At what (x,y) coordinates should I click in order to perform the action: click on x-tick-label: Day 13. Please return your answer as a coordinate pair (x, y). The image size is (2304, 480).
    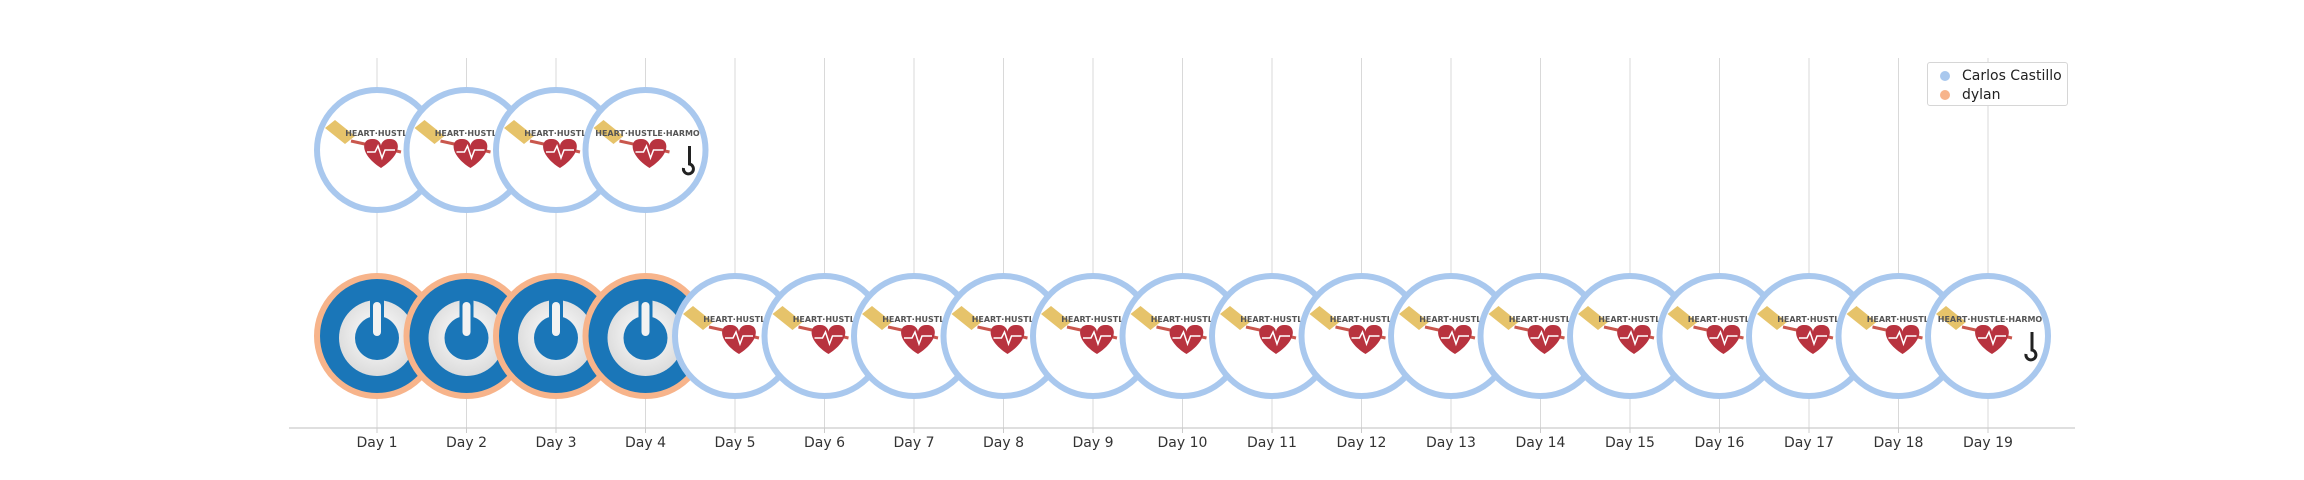
    Looking at the image, I should click on (1451, 443).